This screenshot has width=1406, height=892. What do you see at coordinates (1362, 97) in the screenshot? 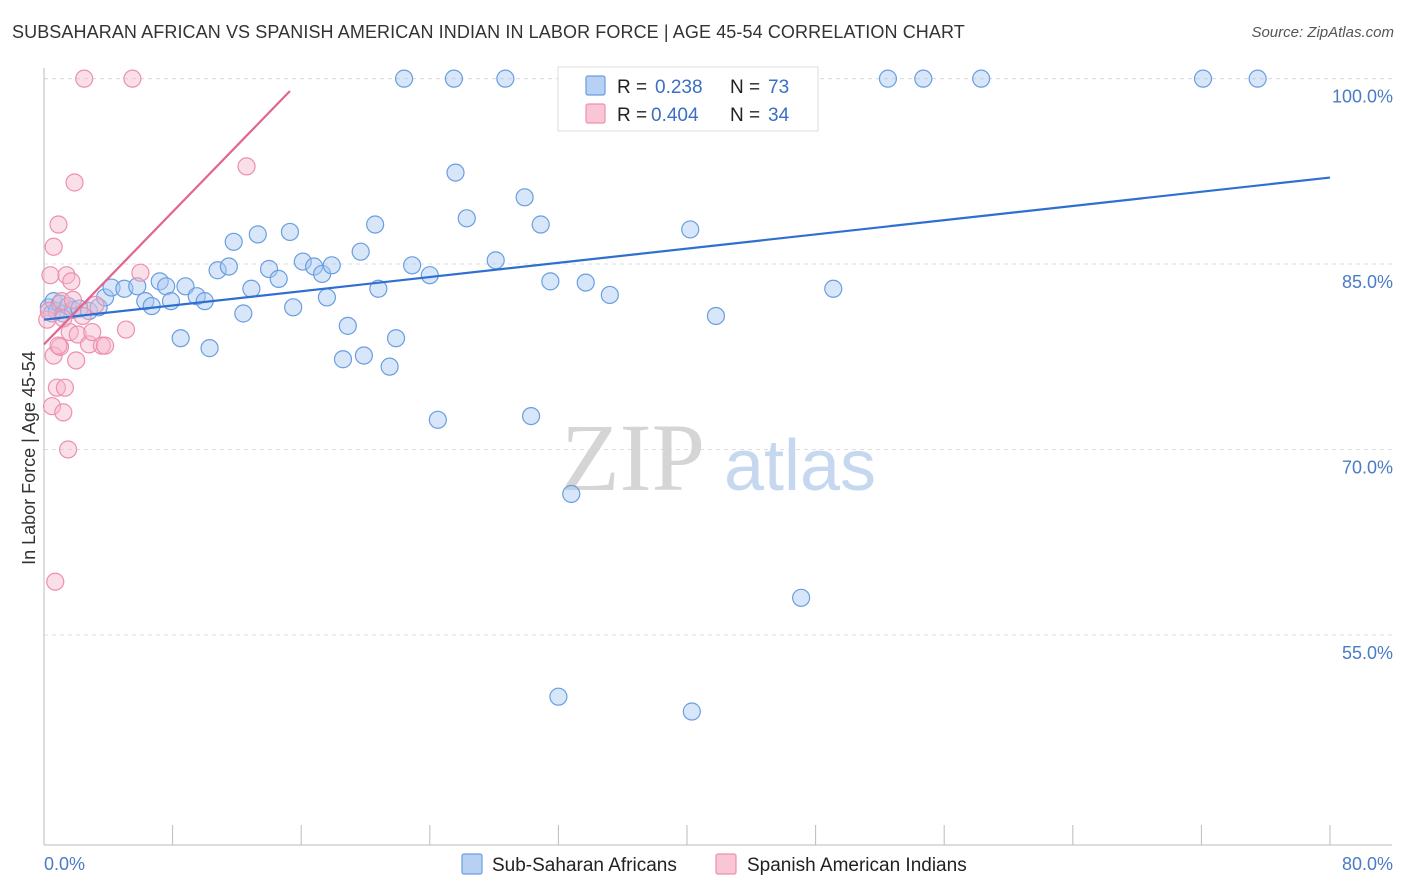
I see `y-tick-label: 100.0%` at bounding box center [1362, 97].